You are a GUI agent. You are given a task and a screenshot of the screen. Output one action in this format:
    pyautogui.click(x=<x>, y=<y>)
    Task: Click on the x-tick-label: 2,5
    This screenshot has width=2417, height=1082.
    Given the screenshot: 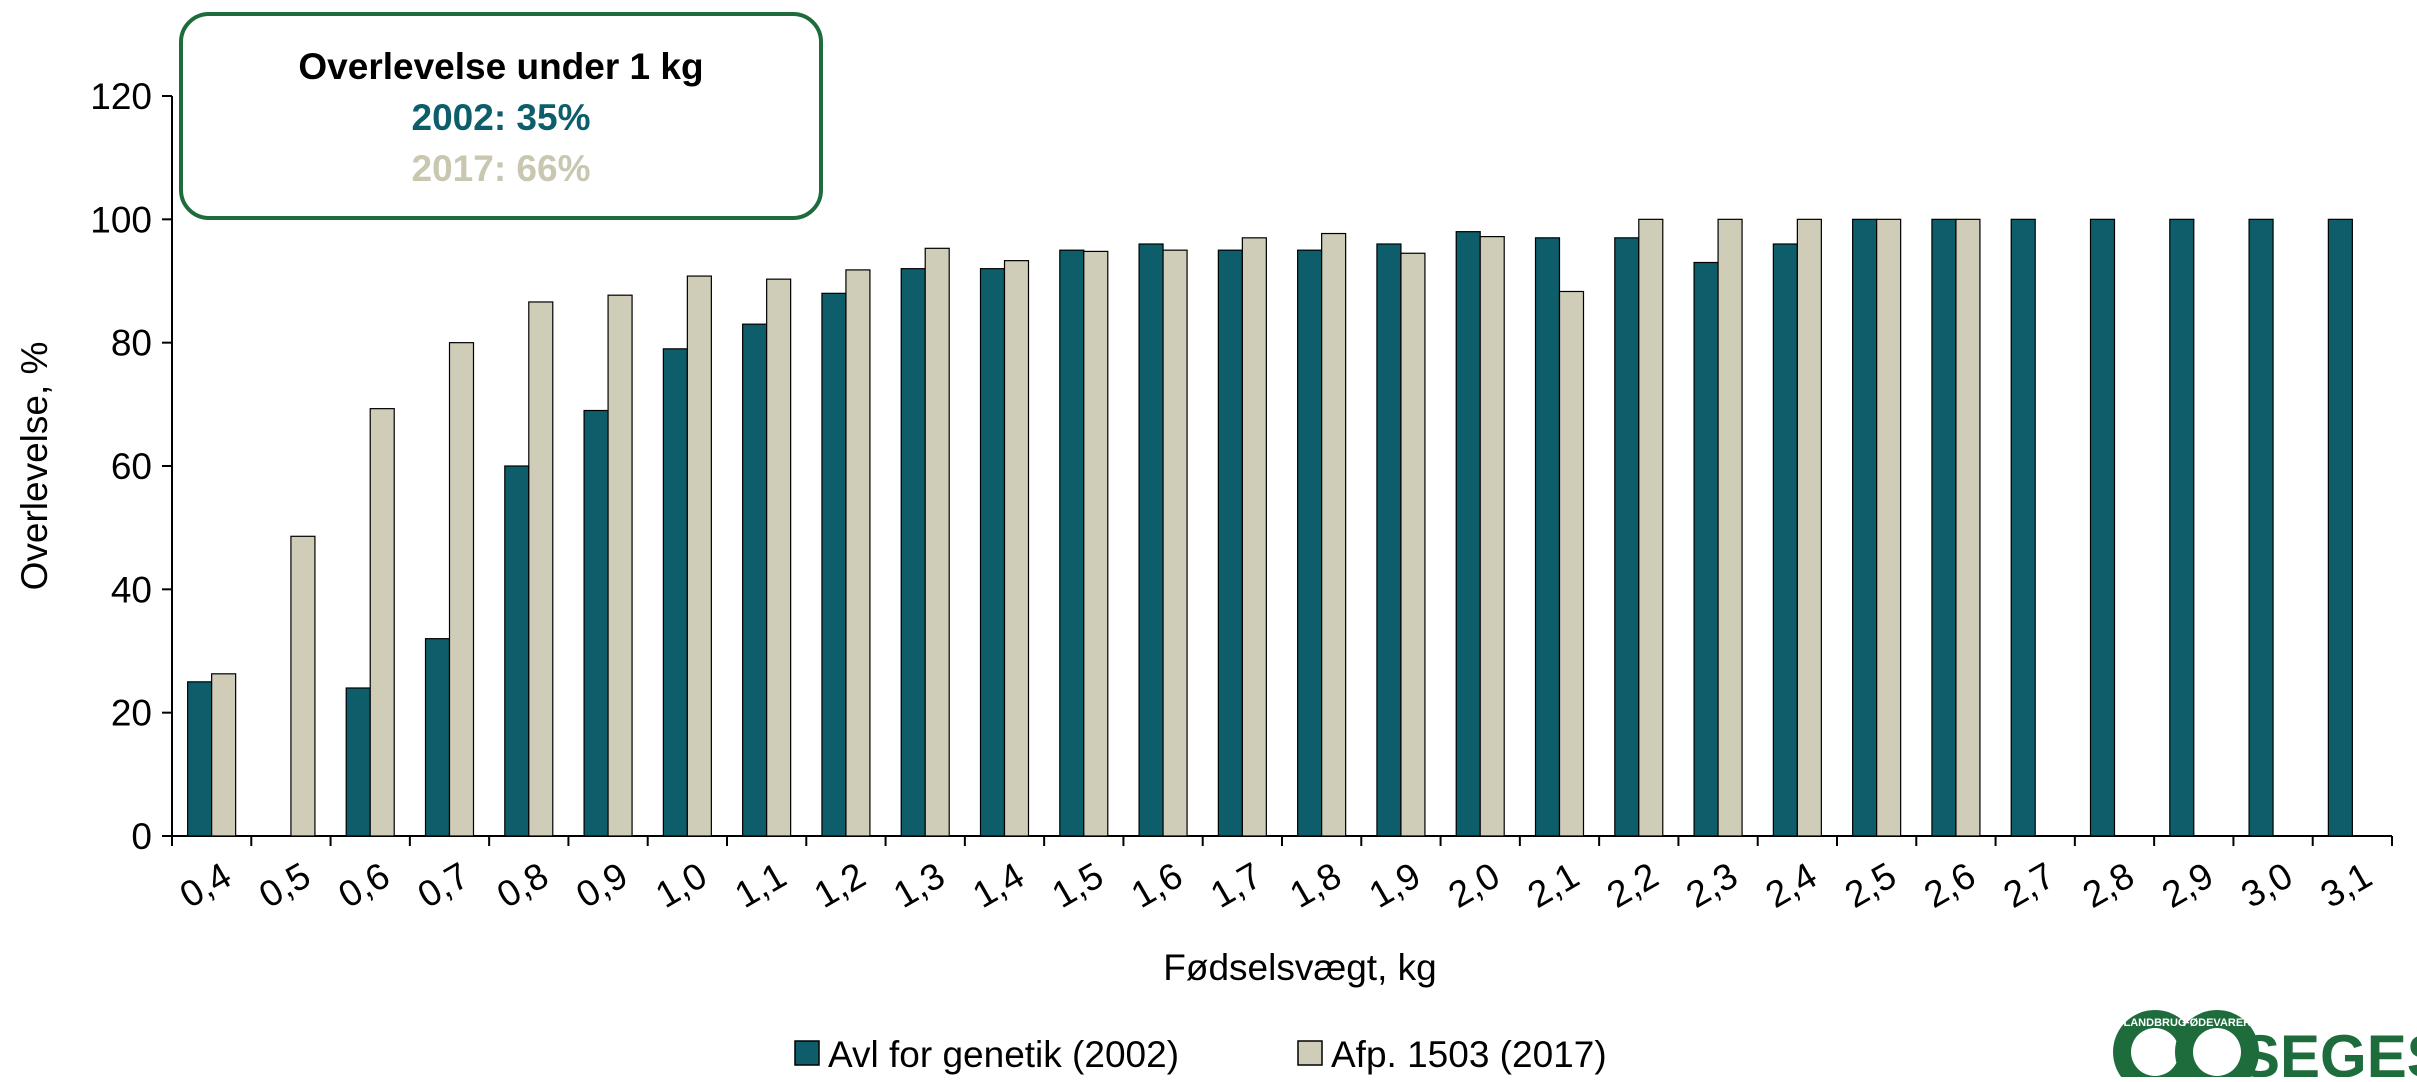 What is the action you would take?
    pyautogui.click(x=1870, y=885)
    